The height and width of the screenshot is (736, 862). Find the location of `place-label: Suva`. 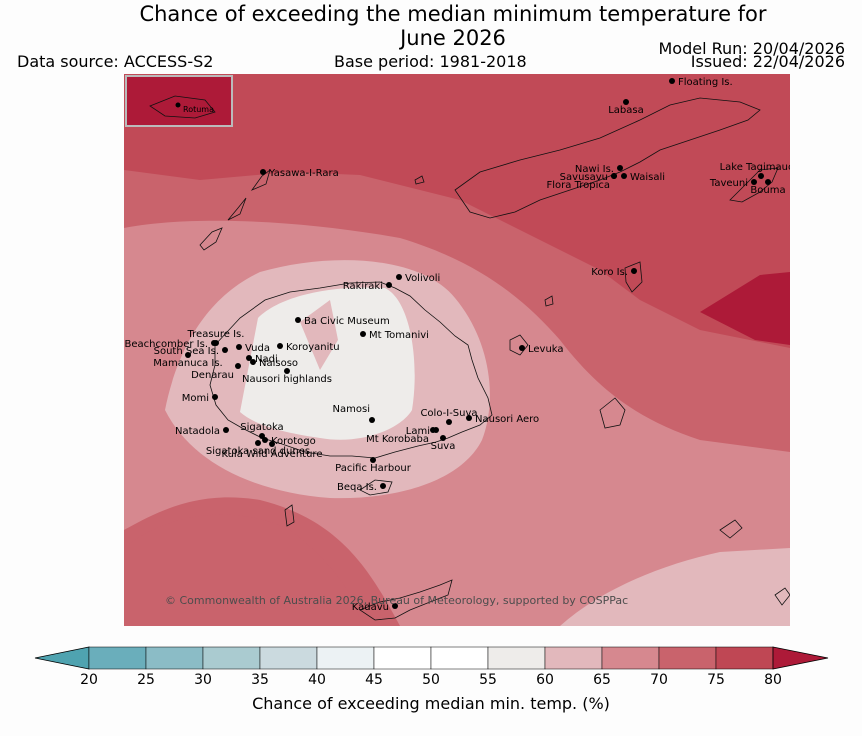

place-label: Suva is located at coordinates (443, 446).